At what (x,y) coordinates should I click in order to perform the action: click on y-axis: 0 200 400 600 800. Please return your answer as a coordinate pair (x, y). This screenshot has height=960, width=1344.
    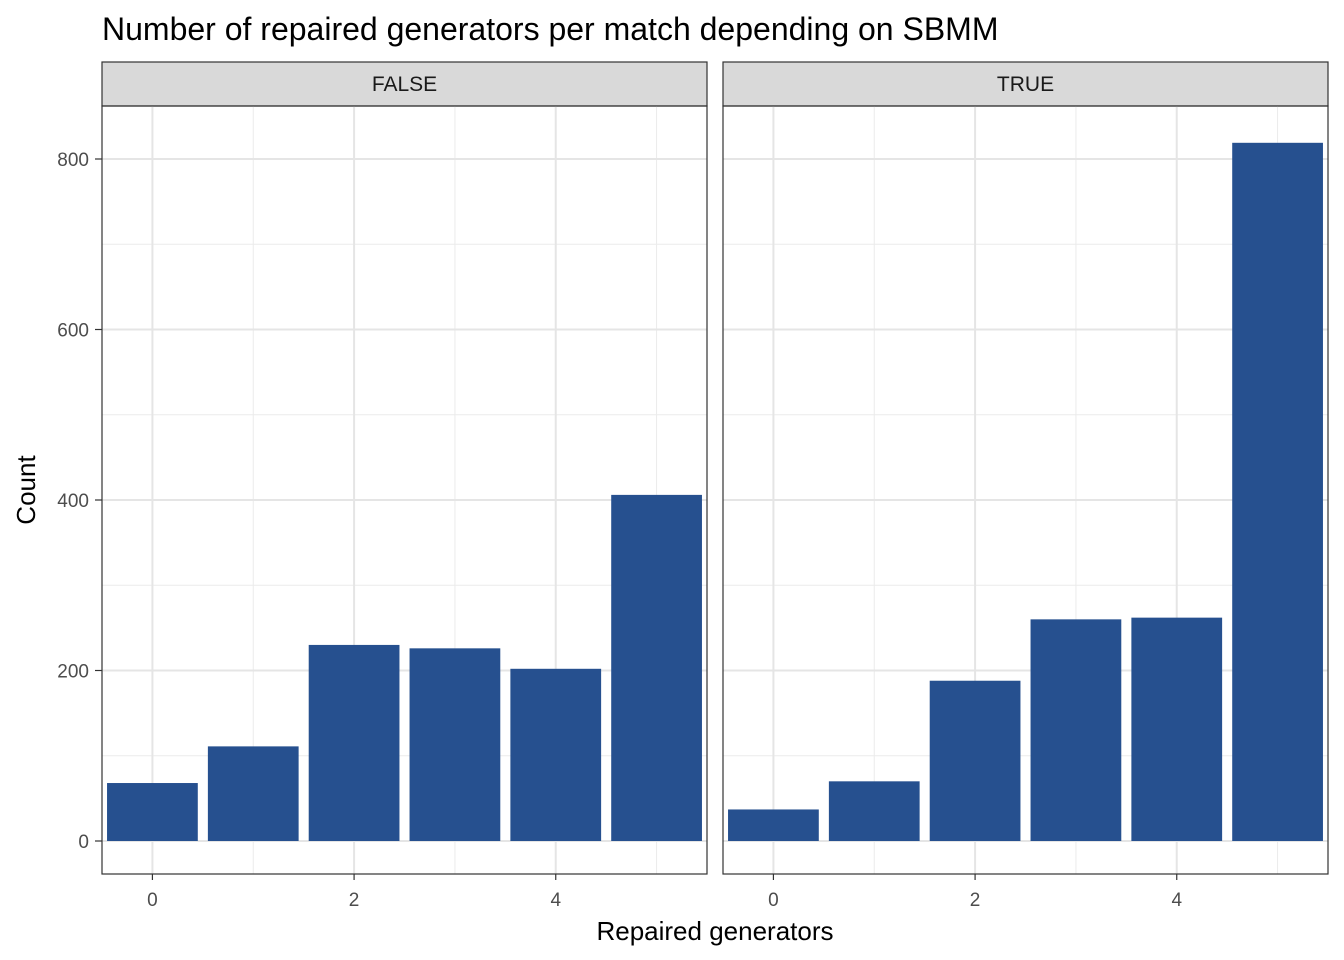
    Looking at the image, I should click on (79, 501).